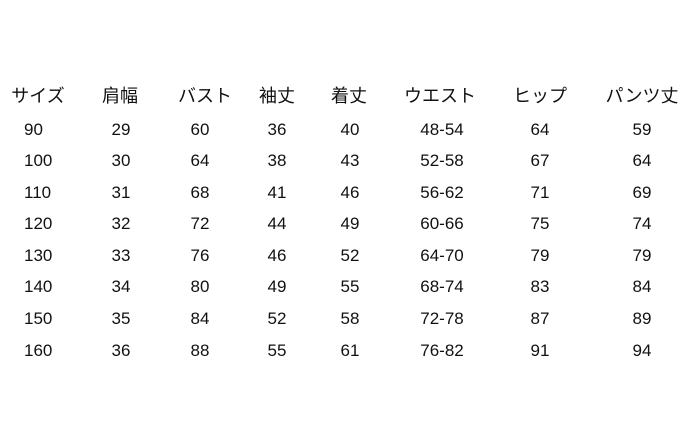  What do you see at coordinates (38, 318) in the screenshot?
I see `table-cell: 150` at bounding box center [38, 318].